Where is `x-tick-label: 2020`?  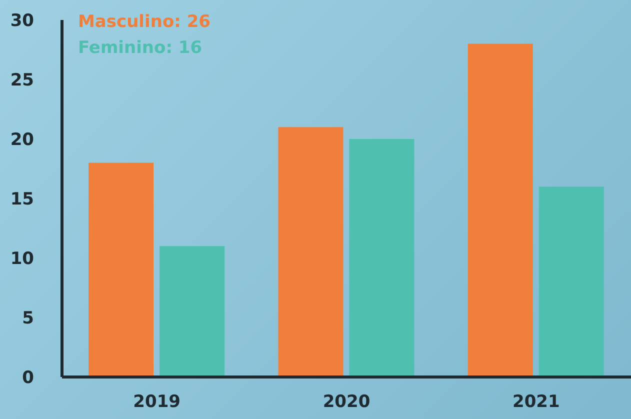 x-tick-label: 2020 is located at coordinates (346, 402).